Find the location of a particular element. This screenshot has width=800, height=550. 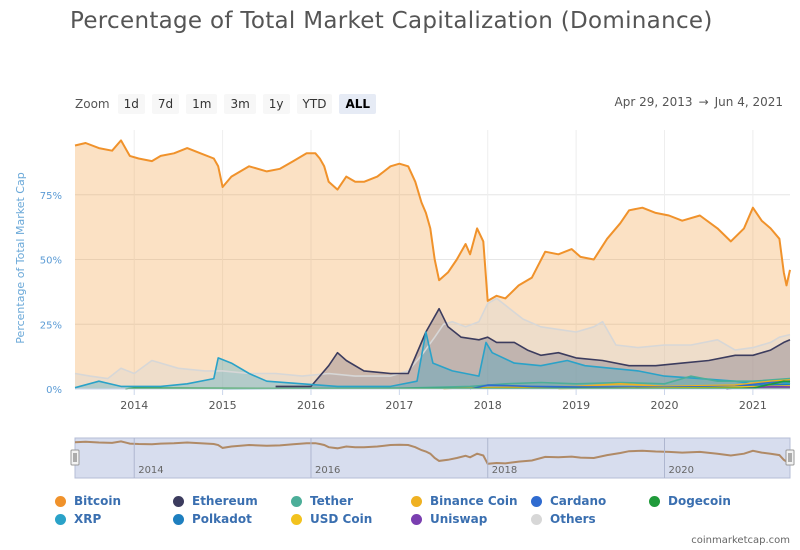

zoom-3m-button: 3m is located at coordinates (240, 104).